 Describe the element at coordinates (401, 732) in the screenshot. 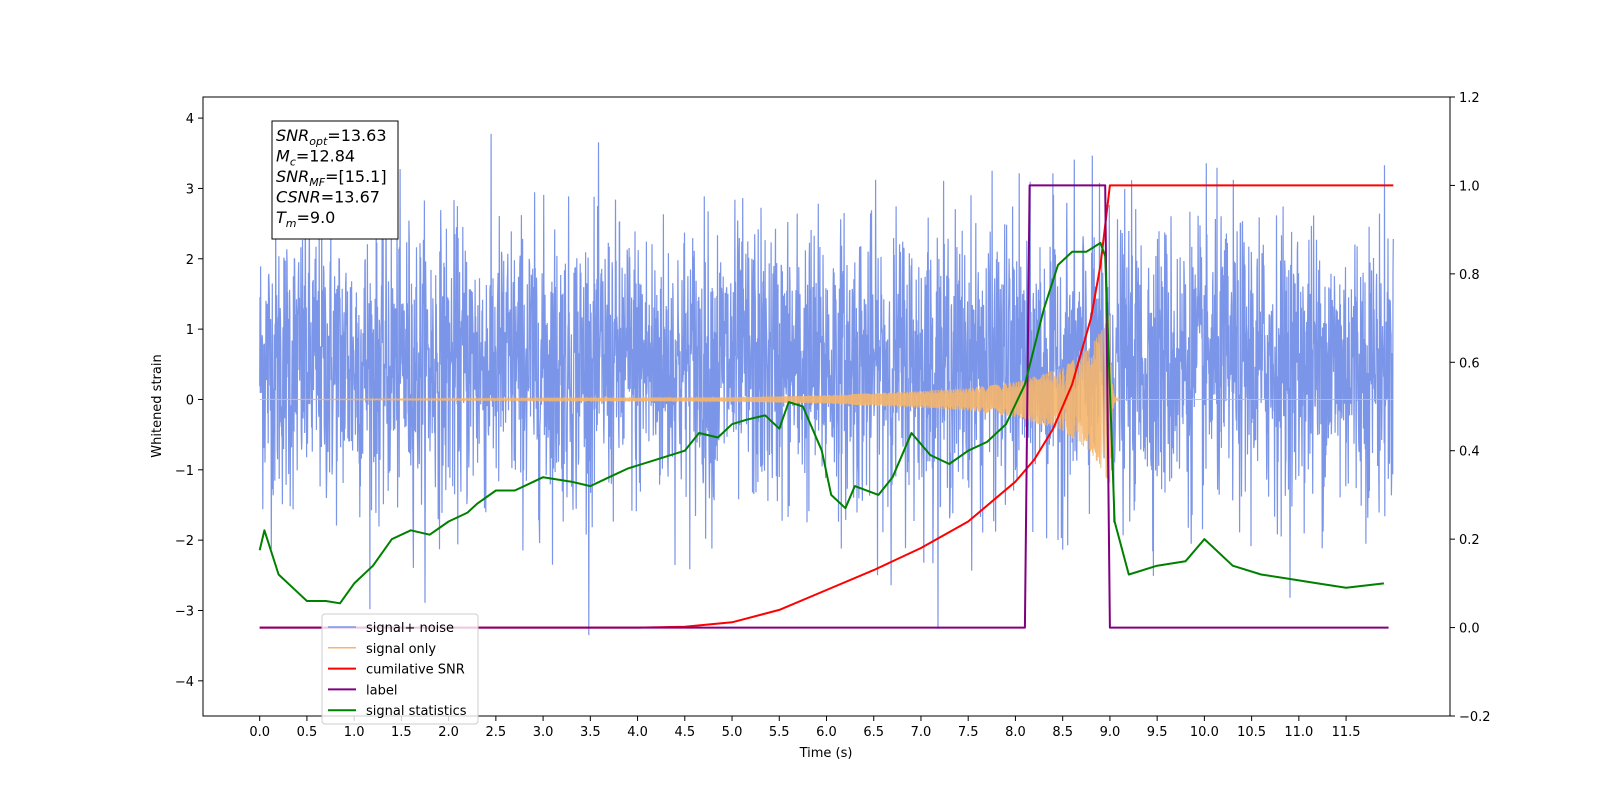

I see `x-tick-label: 1.5` at that location.